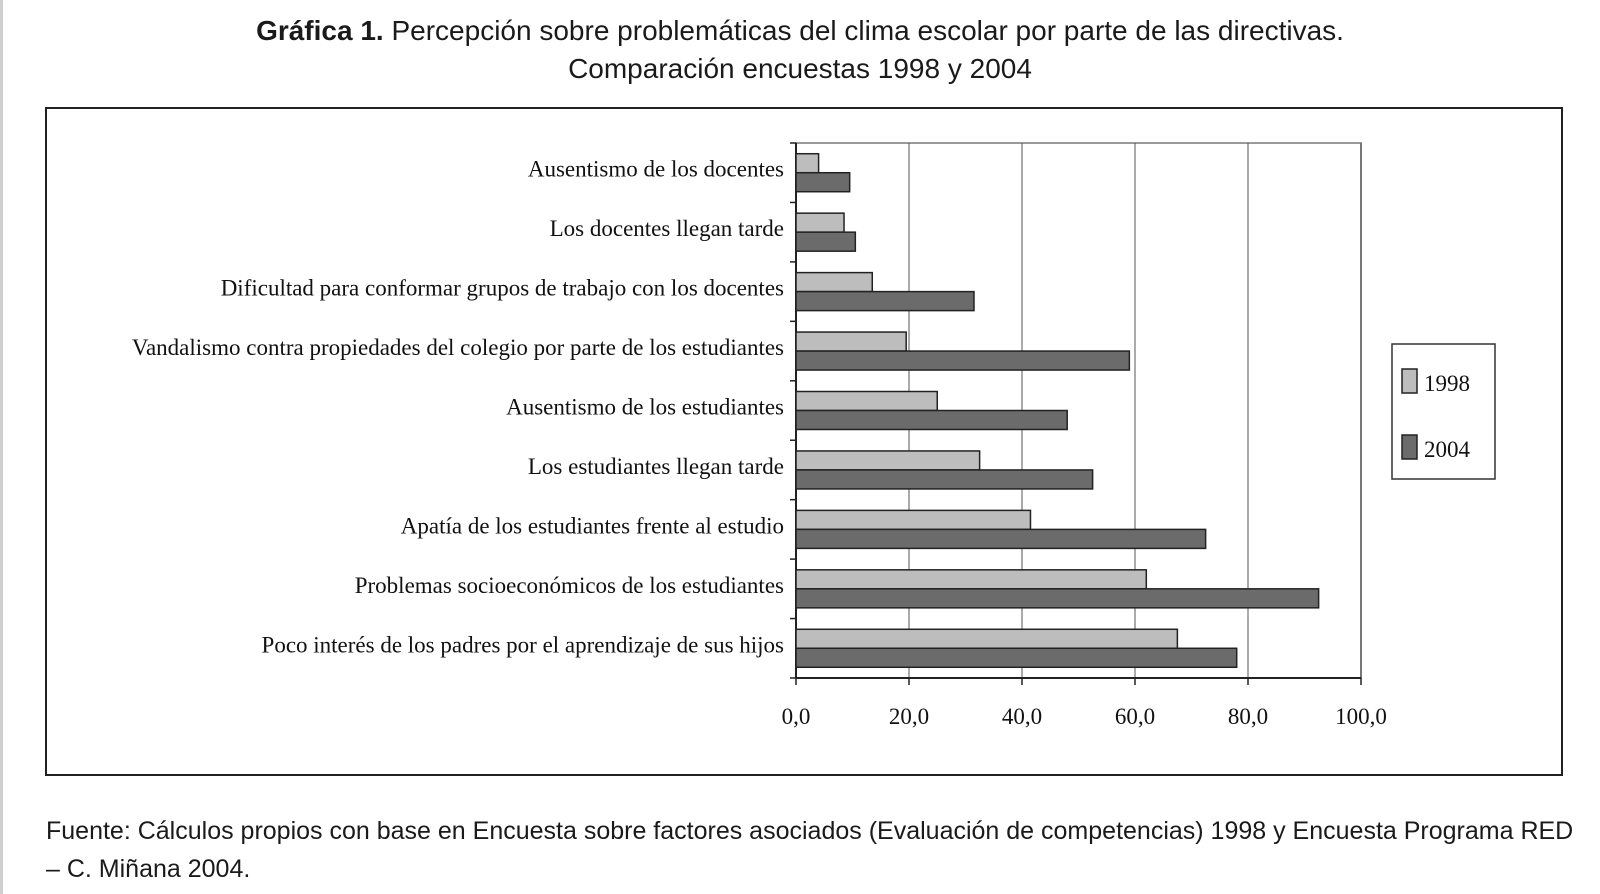 This screenshot has width=1600, height=894. I want to click on category-label: Ausentismo de los docentes, so click(656, 169).